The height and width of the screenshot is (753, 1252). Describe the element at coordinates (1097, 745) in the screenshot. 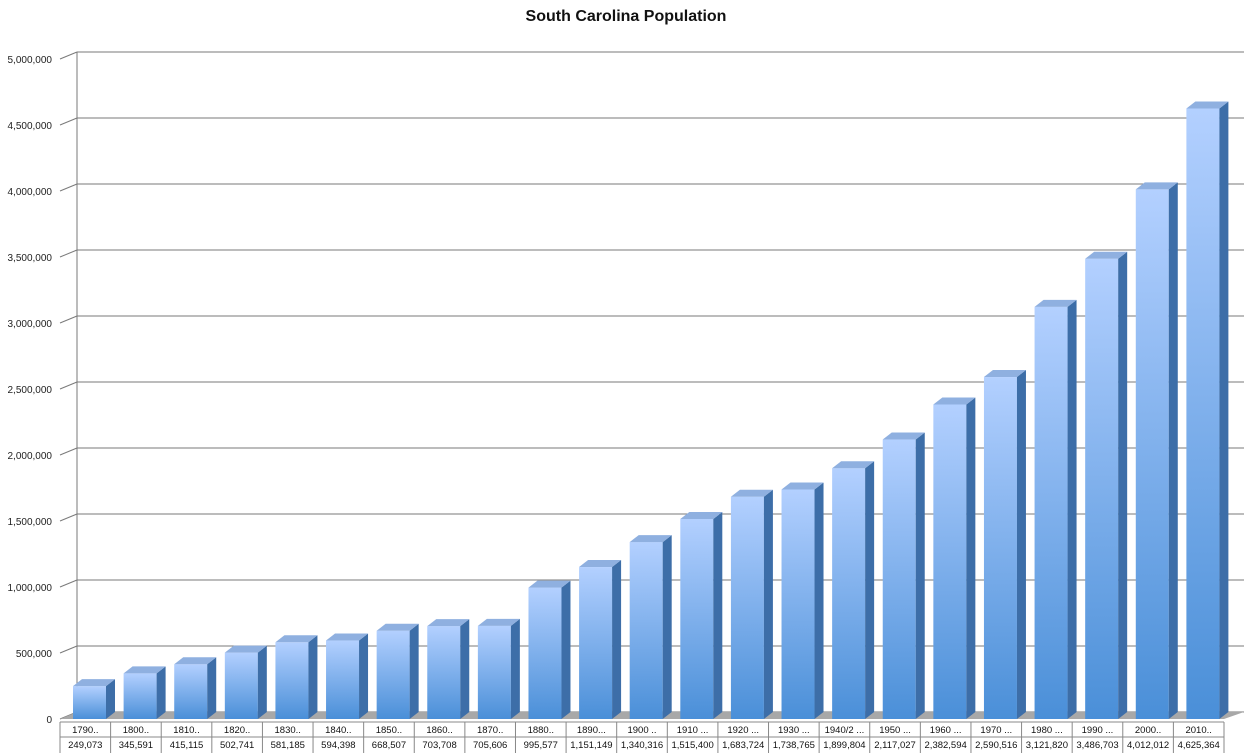

I see `value-label: 3,486,703` at that location.